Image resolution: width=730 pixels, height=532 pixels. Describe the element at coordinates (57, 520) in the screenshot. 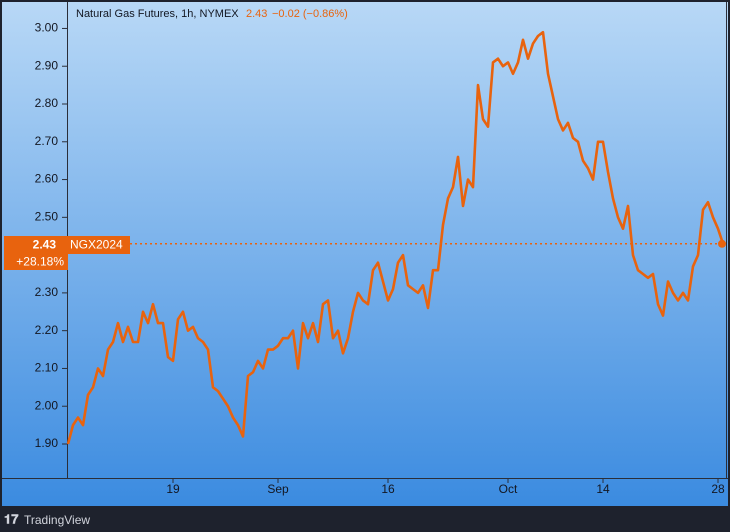

I see `brand: TradingView` at that location.